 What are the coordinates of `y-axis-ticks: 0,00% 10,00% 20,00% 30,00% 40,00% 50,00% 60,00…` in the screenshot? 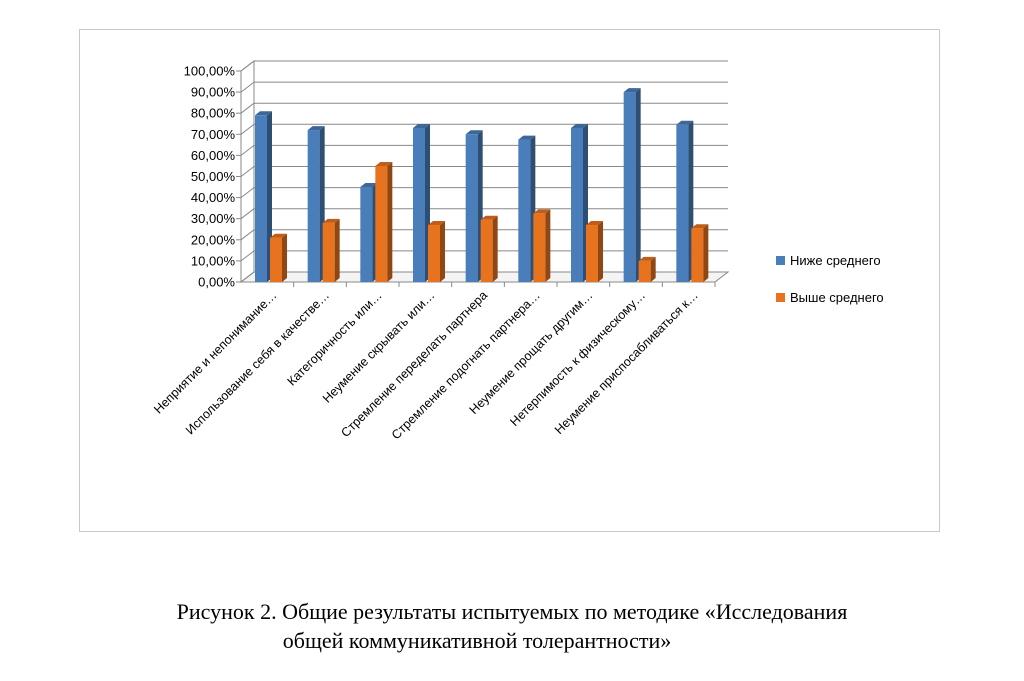 It's located at (210, 177).